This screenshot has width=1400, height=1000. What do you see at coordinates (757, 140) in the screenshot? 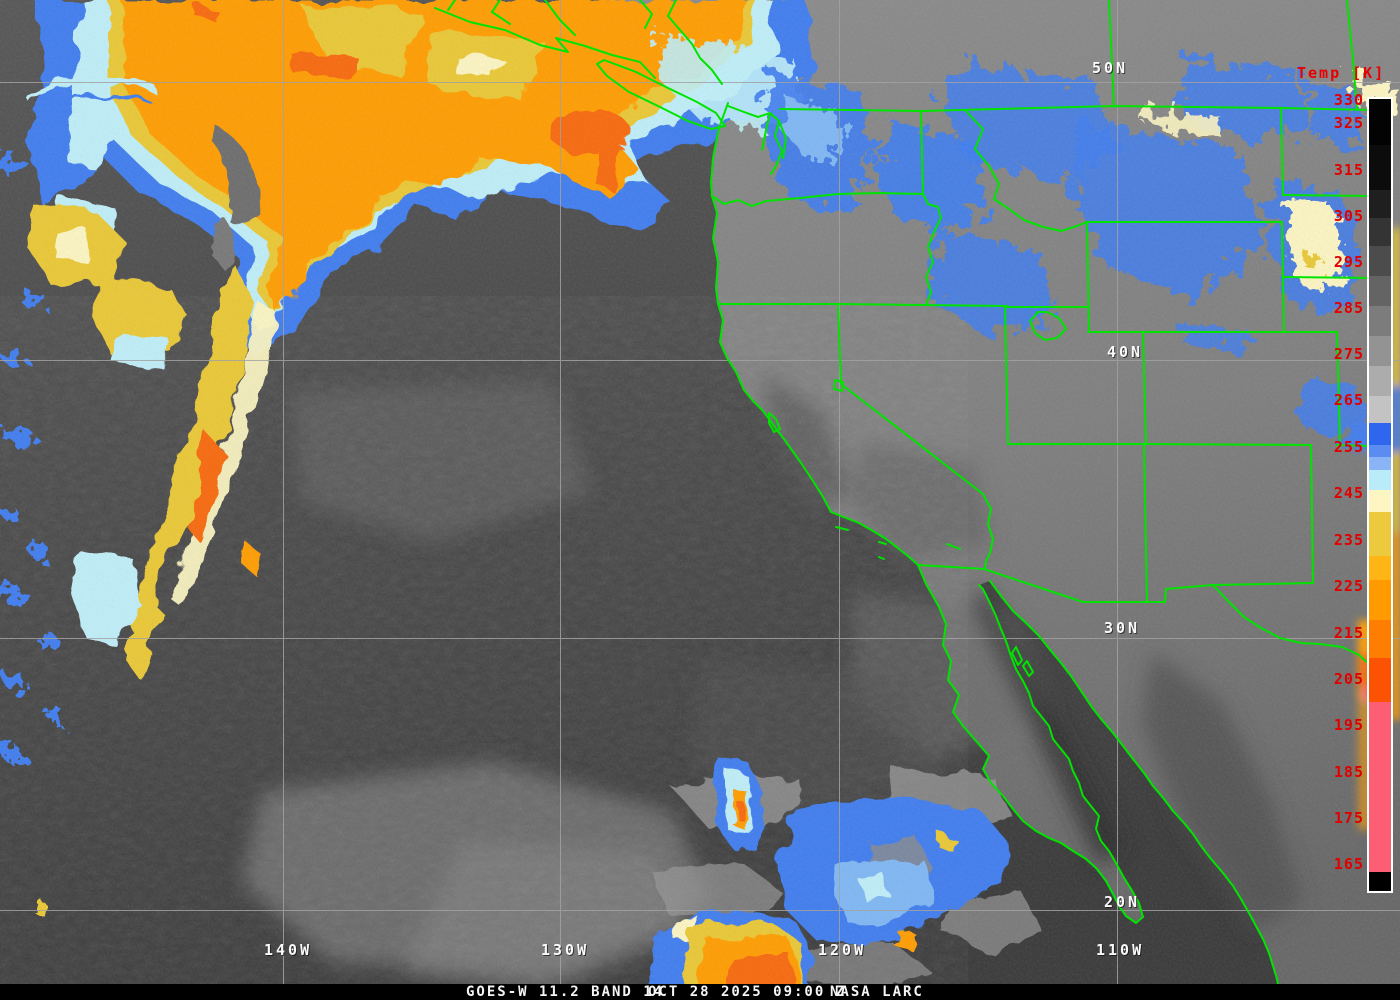
I see `puget-sound` at bounding box center [757, 140].